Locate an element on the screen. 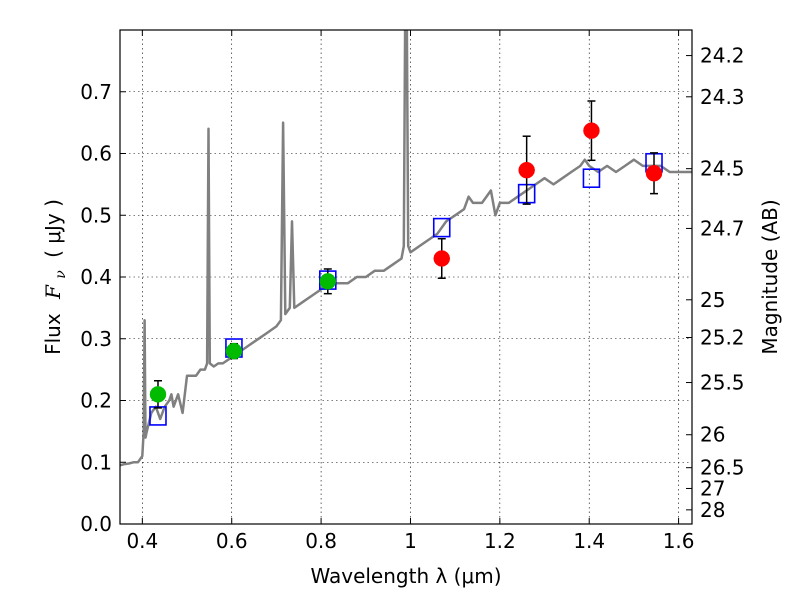 This screenshot has width=800, height=600. y-tick-label: 0.2 is located at coordinates (96, 401).